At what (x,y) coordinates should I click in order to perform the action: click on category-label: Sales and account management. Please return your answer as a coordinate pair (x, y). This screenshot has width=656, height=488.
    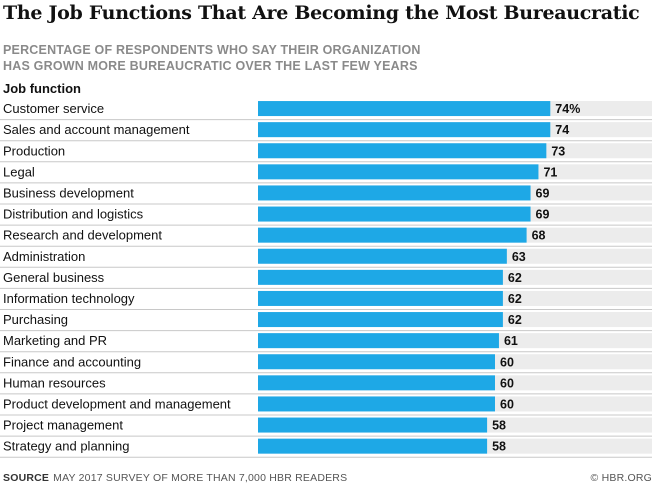
    Looking at the image, I should click on (96, 129).